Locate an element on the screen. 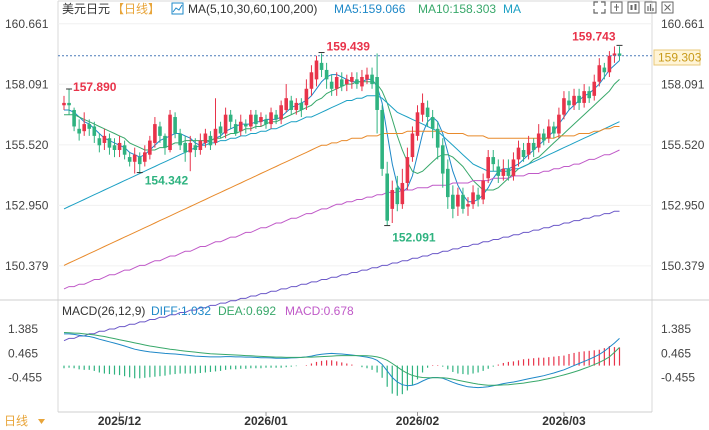  candle-icon is located at coordinates (633, 7).